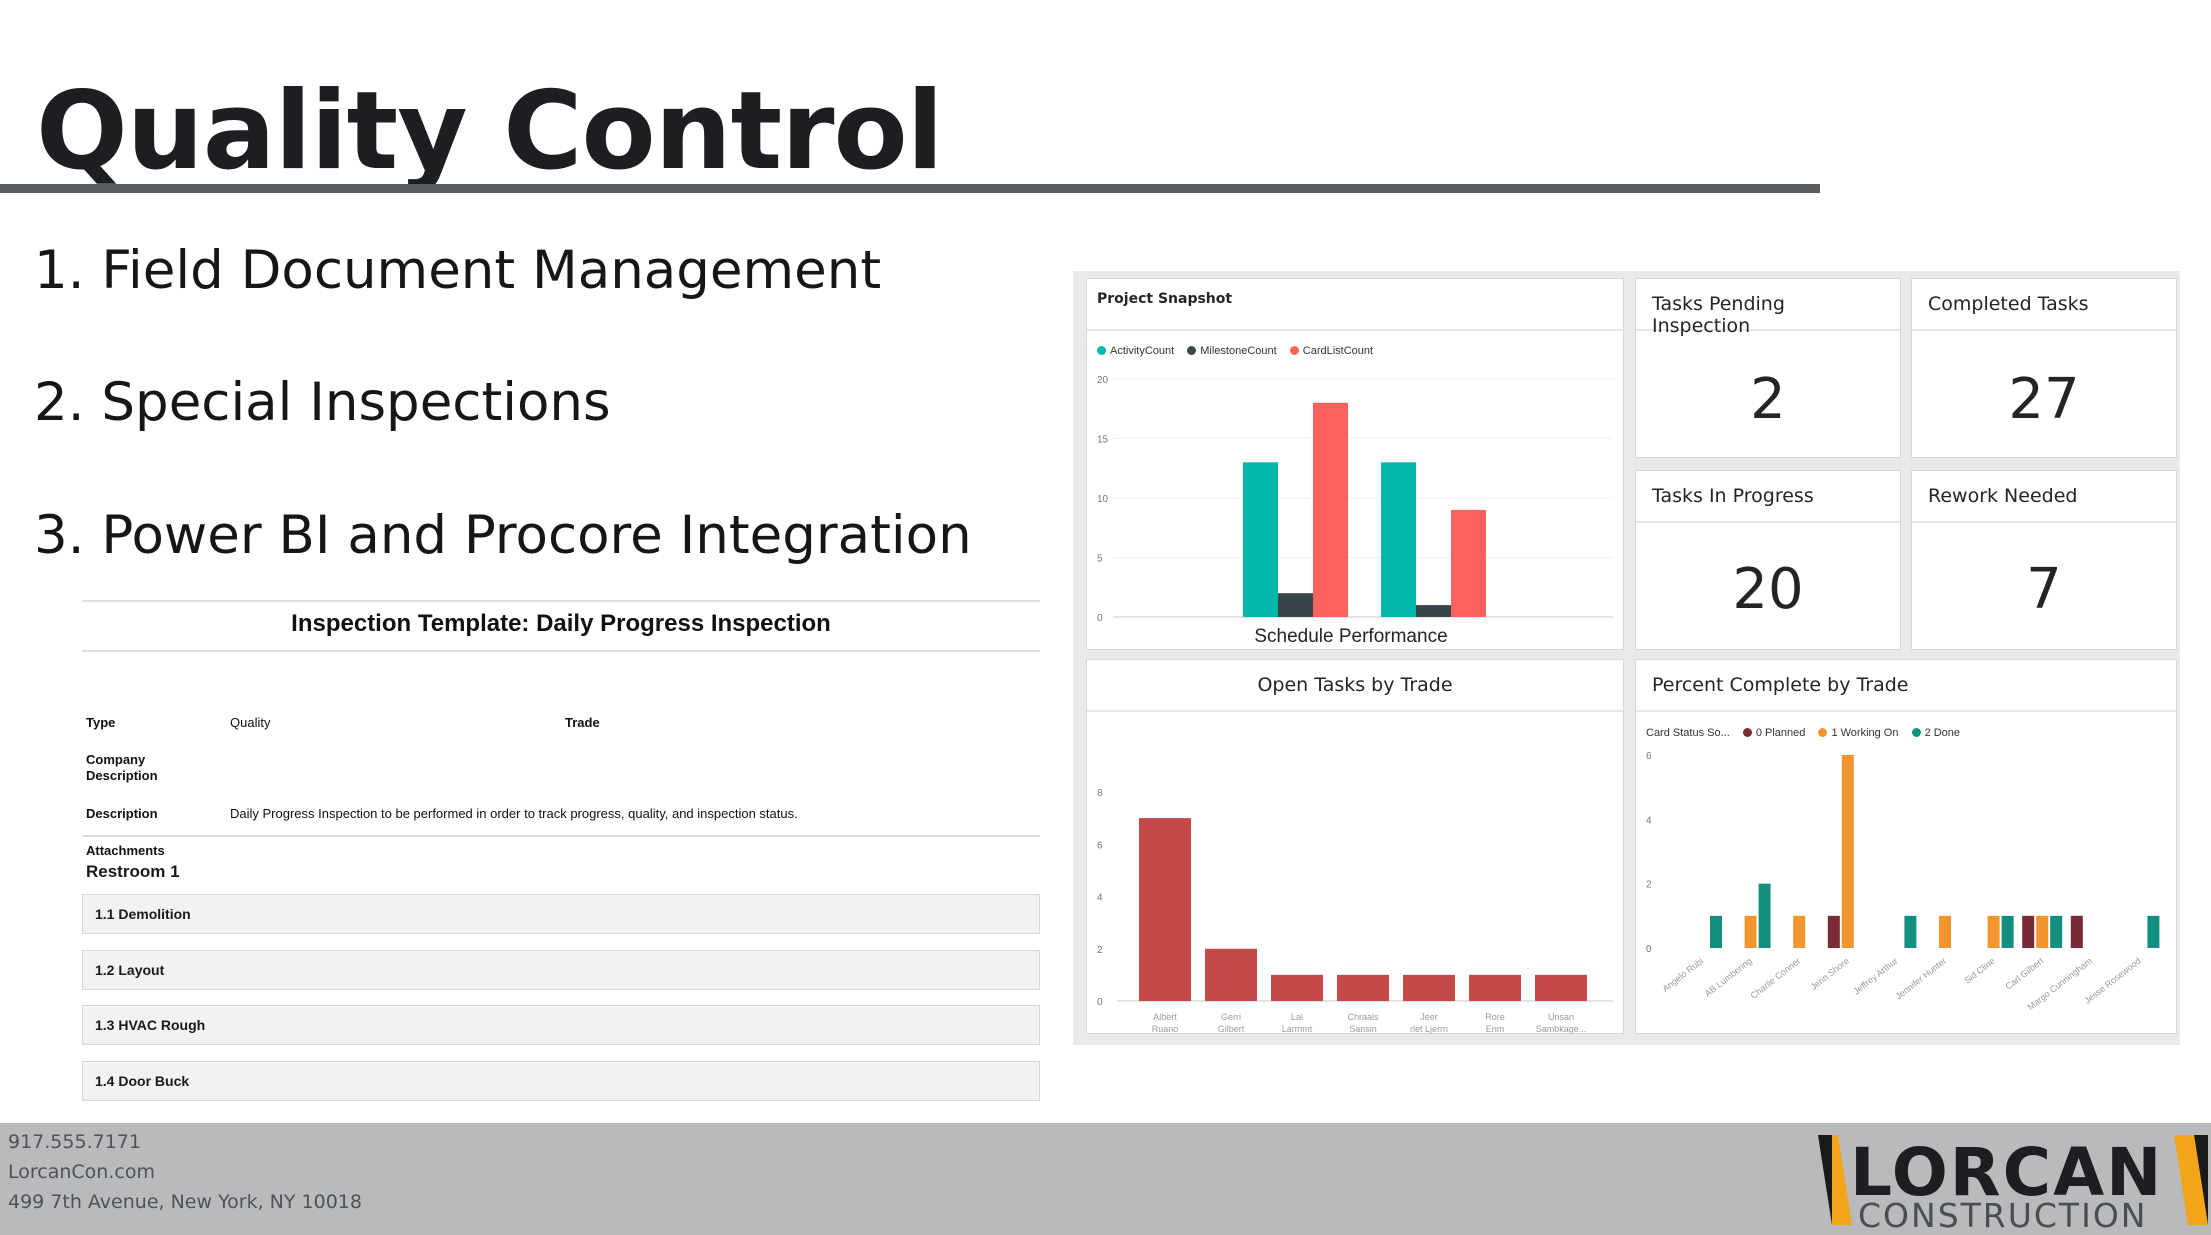  What do you see at coordinates (1103, 440) in the screenshot?
I see `y-tick-label: 15` at bounding box center [1103, 440].